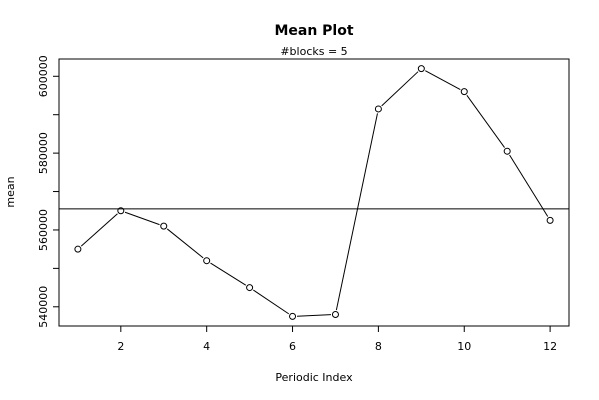 The height and width of the screenshot is (400, 599). I want to click on chart-title: Mean Plot, so click(313, 31).